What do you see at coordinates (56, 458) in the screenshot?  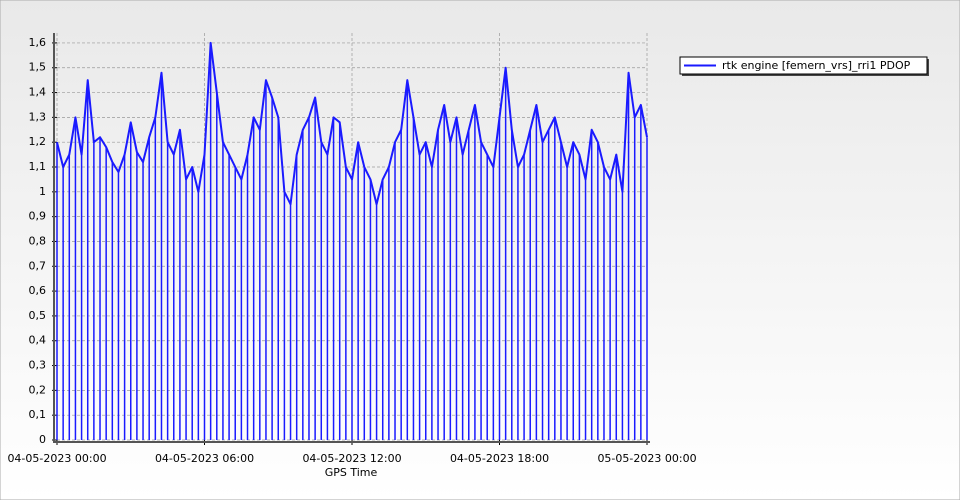 I see `x-tick-label: 04-05-2023 00:00` at bounding box center [56, 458].